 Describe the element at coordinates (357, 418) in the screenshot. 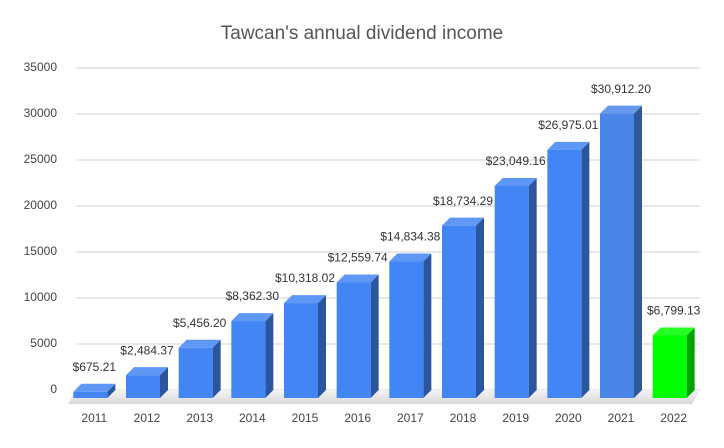

I see `x-tick-label: 2016` at that location.